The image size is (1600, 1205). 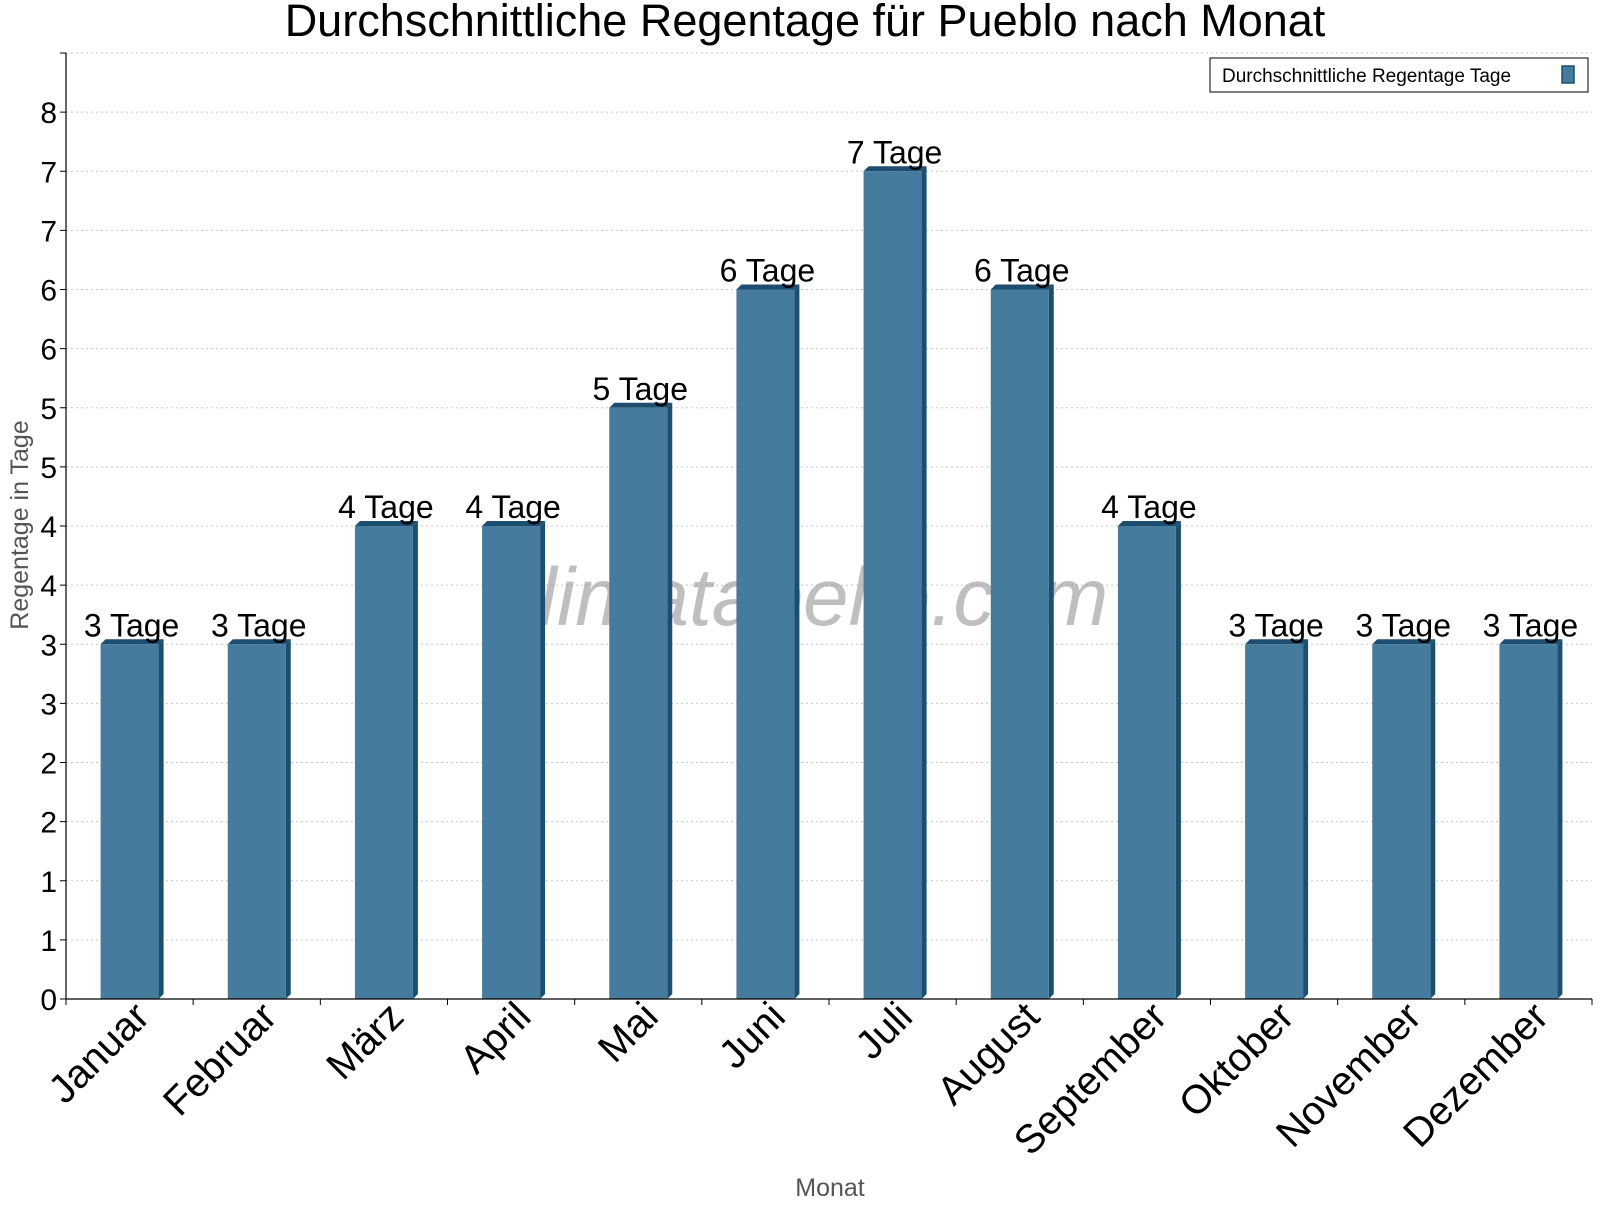 What do you see at coordinates (48, 113) in the screenshot?
I see `y-tick-label: 8` at bounding box center [48, 113].